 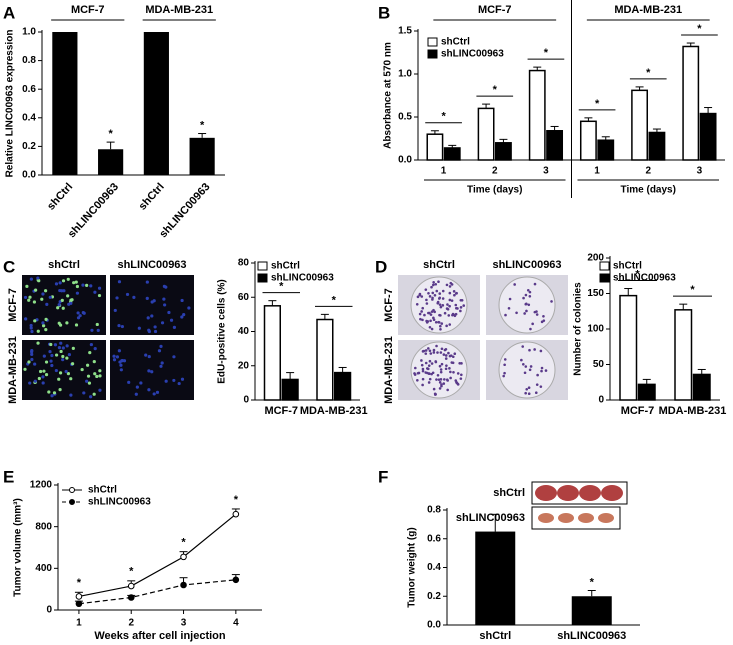 I want to click on panel-label: B, so click(x=384, y=12).